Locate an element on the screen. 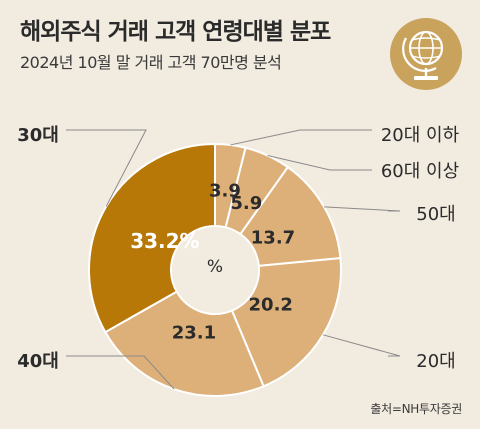  slice-category-label: 30대 is located at coordinates (38, 135).